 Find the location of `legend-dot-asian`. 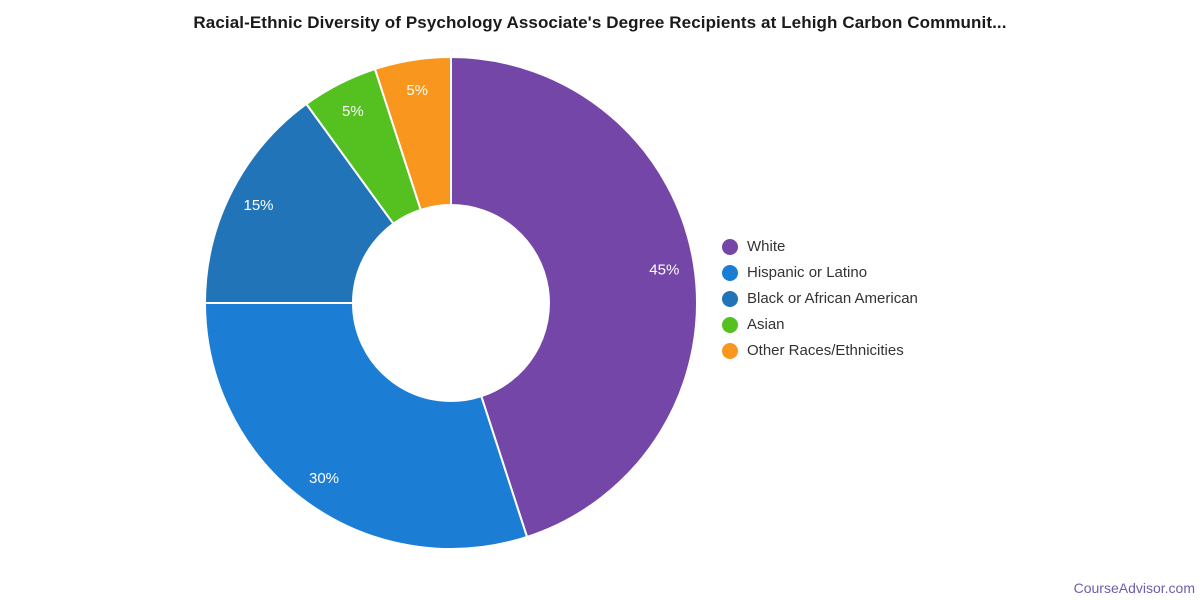

legend-dot-asian is located at coordinates (730, 325).